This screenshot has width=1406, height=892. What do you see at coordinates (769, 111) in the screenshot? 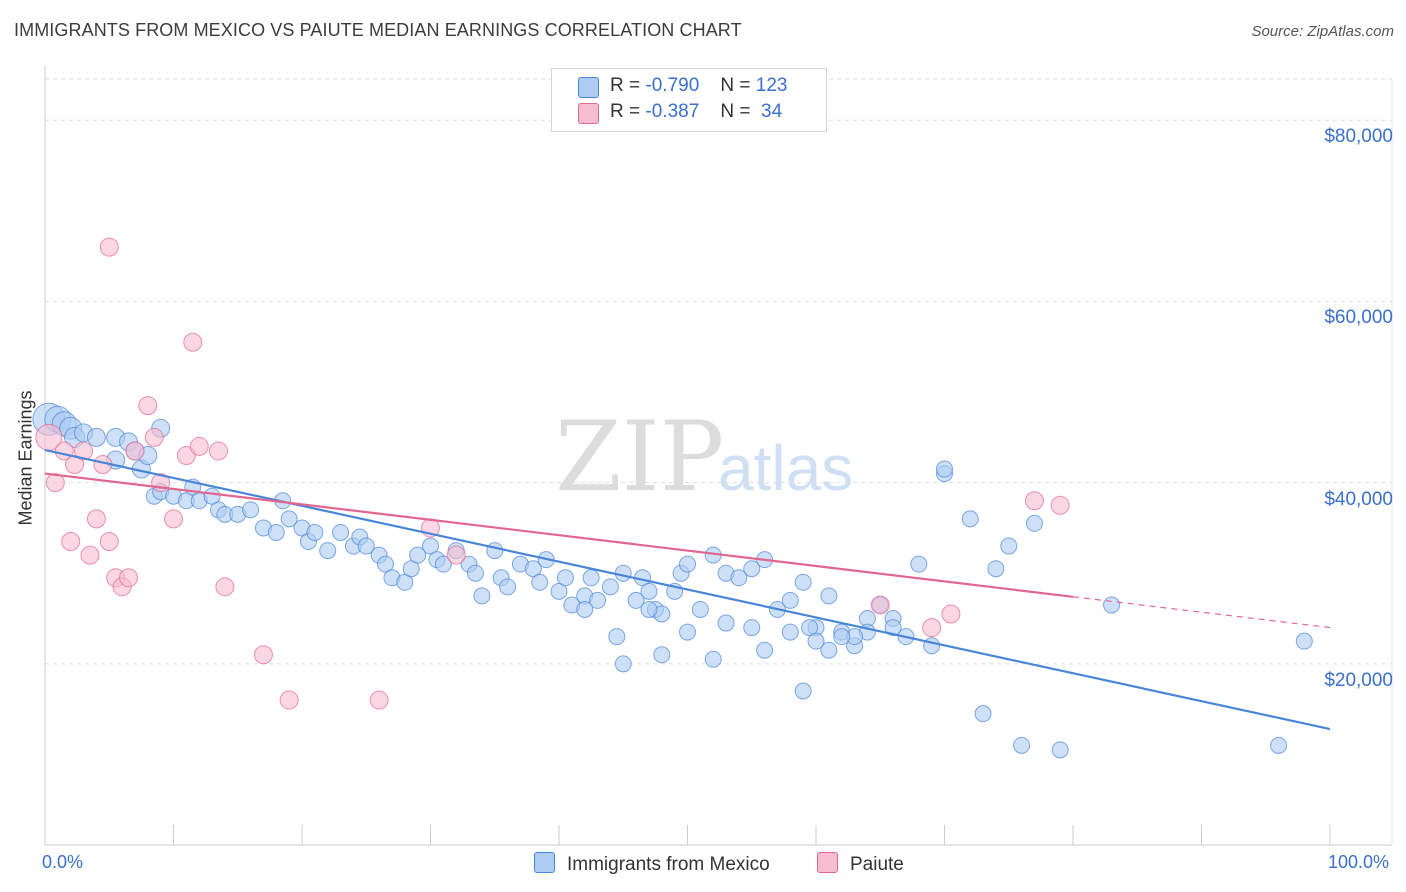
I see `legend-n-value-paiute: 34` at bounding box center [769, 111].